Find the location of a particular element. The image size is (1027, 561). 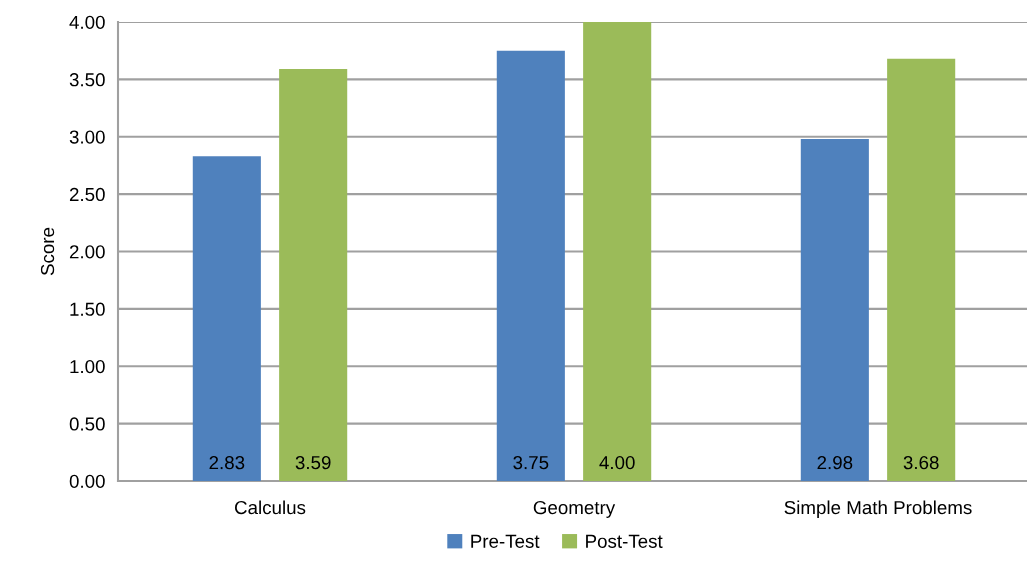

x-tick-label: Geometry is located at coordinates (574, 509).